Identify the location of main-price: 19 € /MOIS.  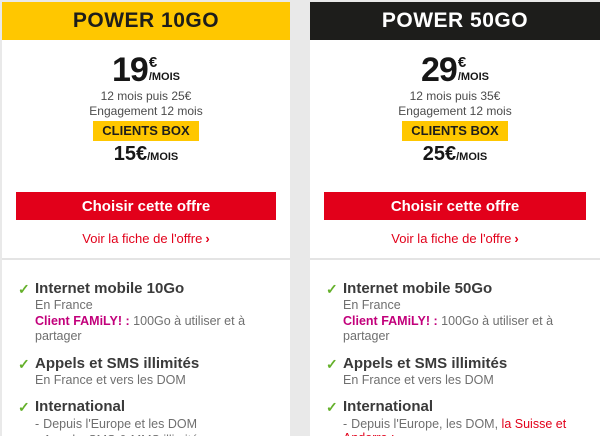
(146, 70).